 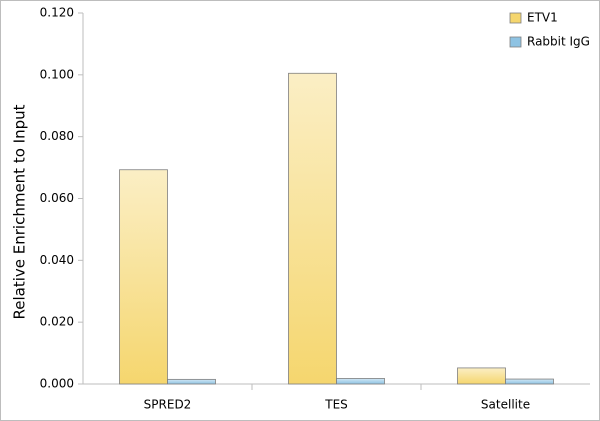 I want to click on legend-label: ETV1, so click(x=542, y=18).